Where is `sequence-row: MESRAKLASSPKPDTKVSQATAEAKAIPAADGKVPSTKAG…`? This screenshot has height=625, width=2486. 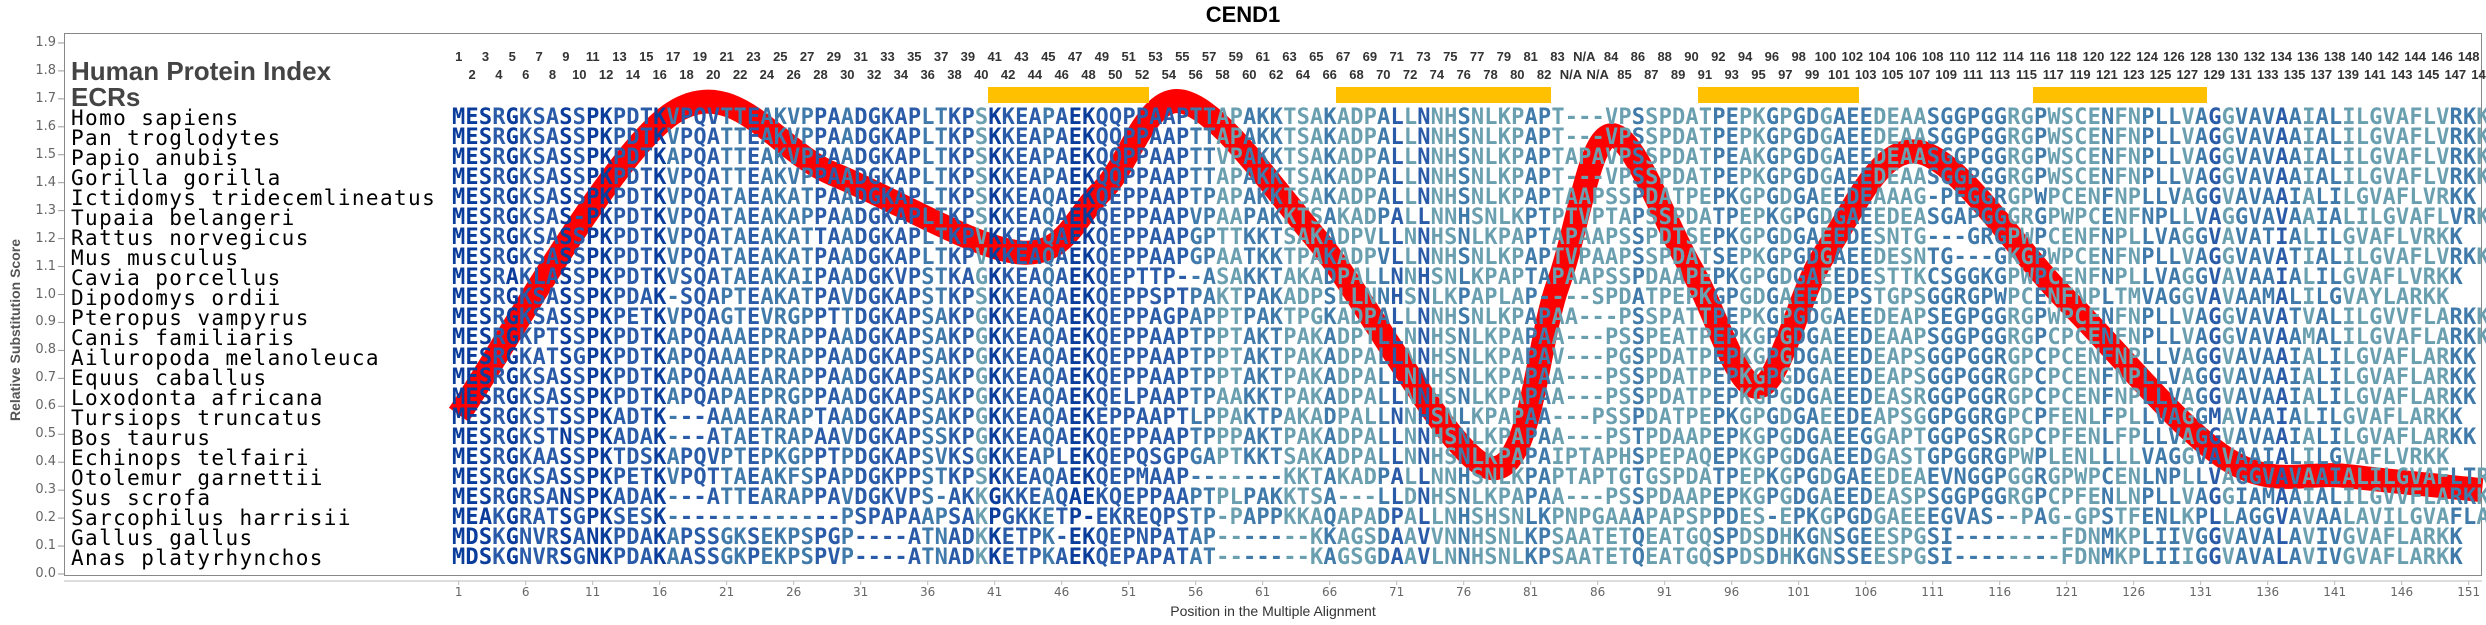
sequence-row: MESRAKLASSPKPDTKVSQATAEAKAIPAADGKVPSTKAG… is located at coordinates (1457, 277).